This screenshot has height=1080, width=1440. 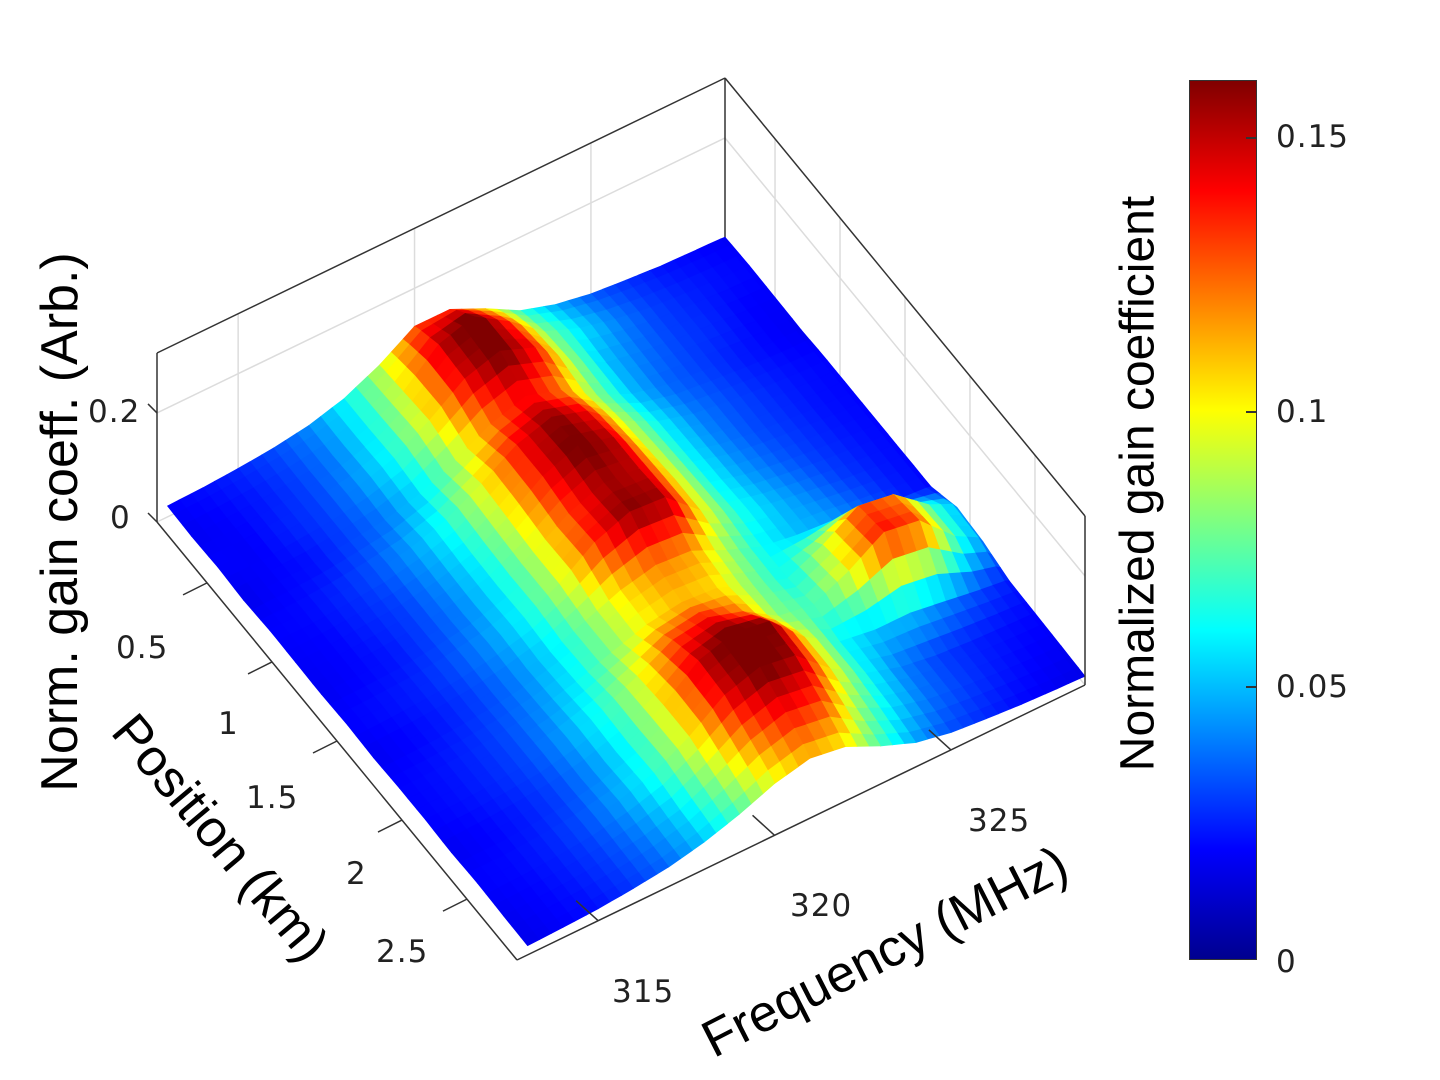 What do you see at coordinates (530, 938) in the screenshot?
I see `surface-patch` at bounding box center [530, 938].